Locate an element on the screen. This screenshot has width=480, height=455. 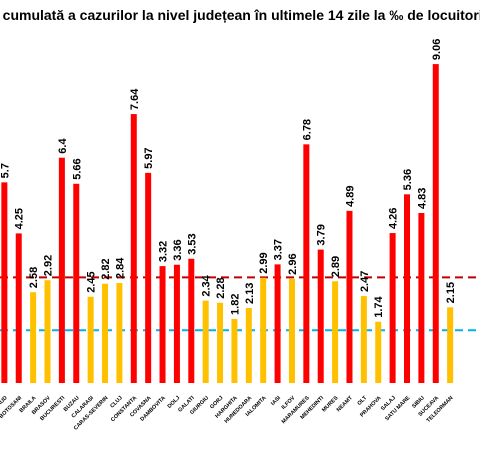
value-label: 3.32 is located at coordinates (164, 251).